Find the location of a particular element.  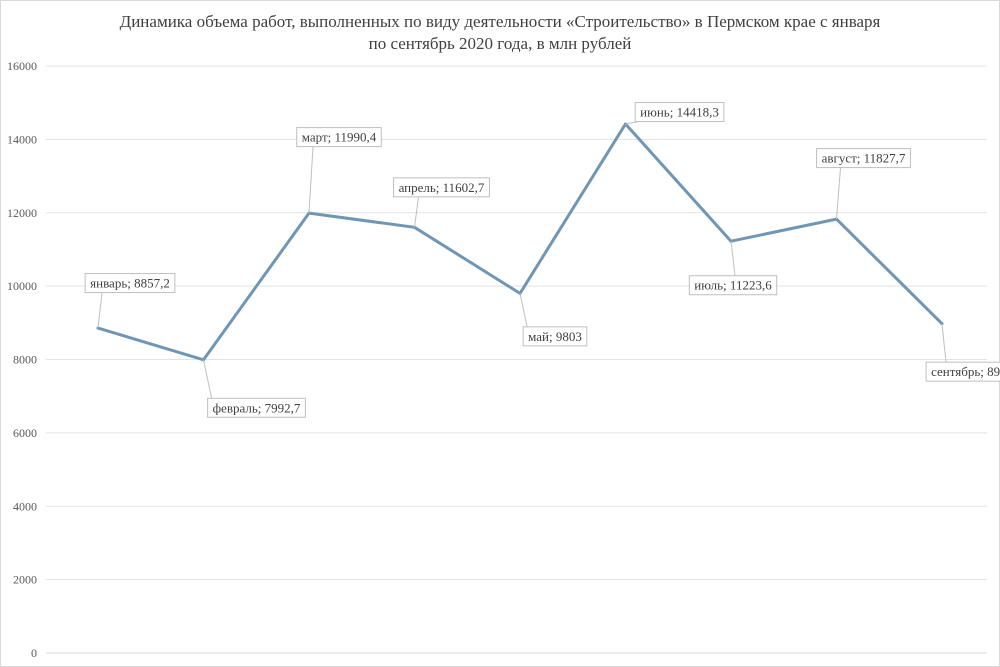

data-label: январь; 8857,2 is located at coordinates (130, 283).